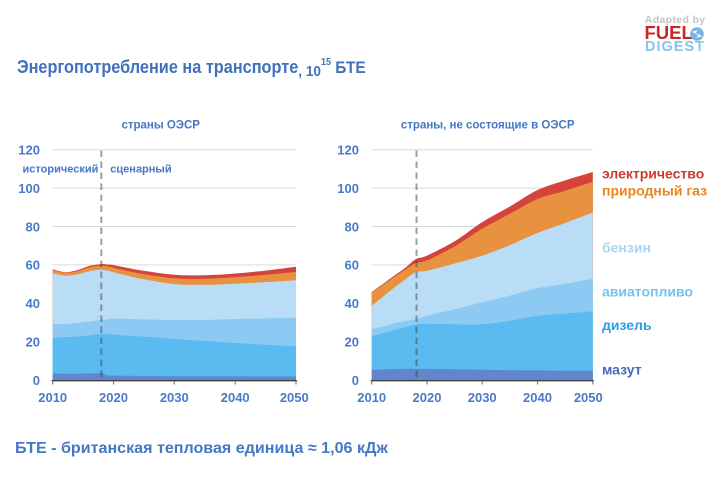 Image resolution: width=720 pixels, height=480 pixels. Describe the element at coordinates (488, 126) in the screenshot. I see `svg-text: страны, не состоящие в ОЭСР` at that location.